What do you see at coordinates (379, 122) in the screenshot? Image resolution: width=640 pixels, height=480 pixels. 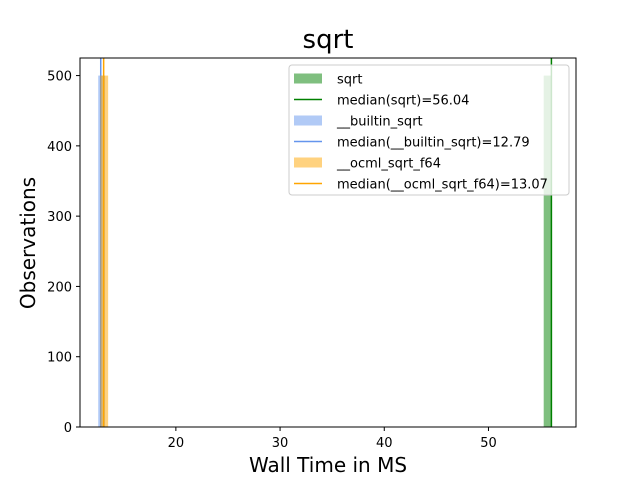 I see `legend-label: __builtin_sqrt` at bounding box center [379, 122].